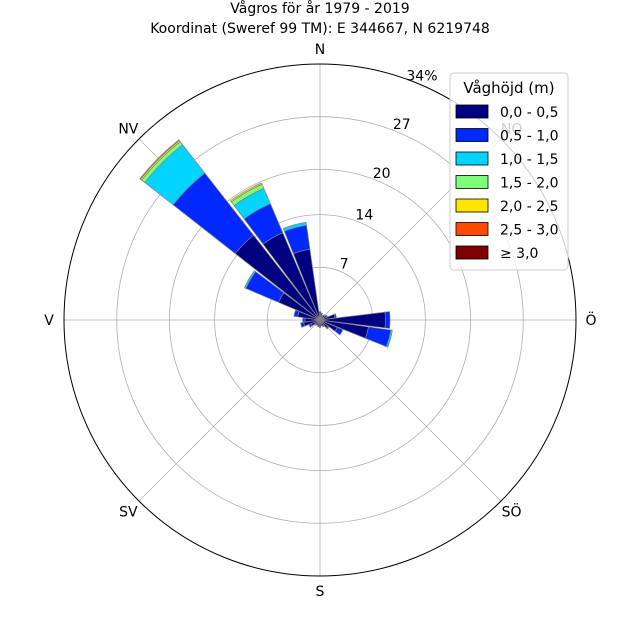 The image size is (640, 640). Describe the element at coordinates (128, 513) in the screenshot. I see `direction-label-sv: SV` at that location.